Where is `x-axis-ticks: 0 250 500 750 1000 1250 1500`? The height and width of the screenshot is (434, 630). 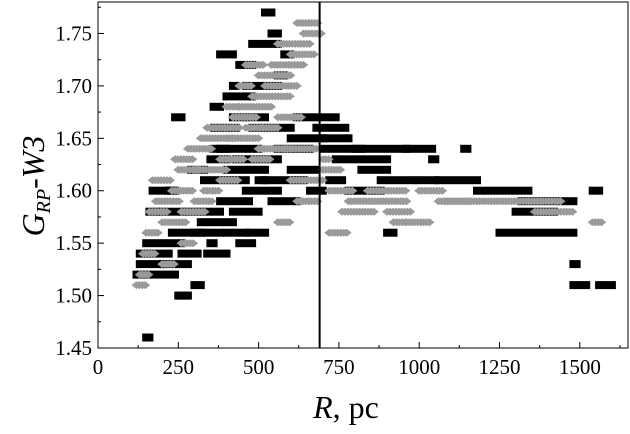
x-axis-ticks: 0 250 500 750 1000 1250 1500 is located at coordinates (357, 360).